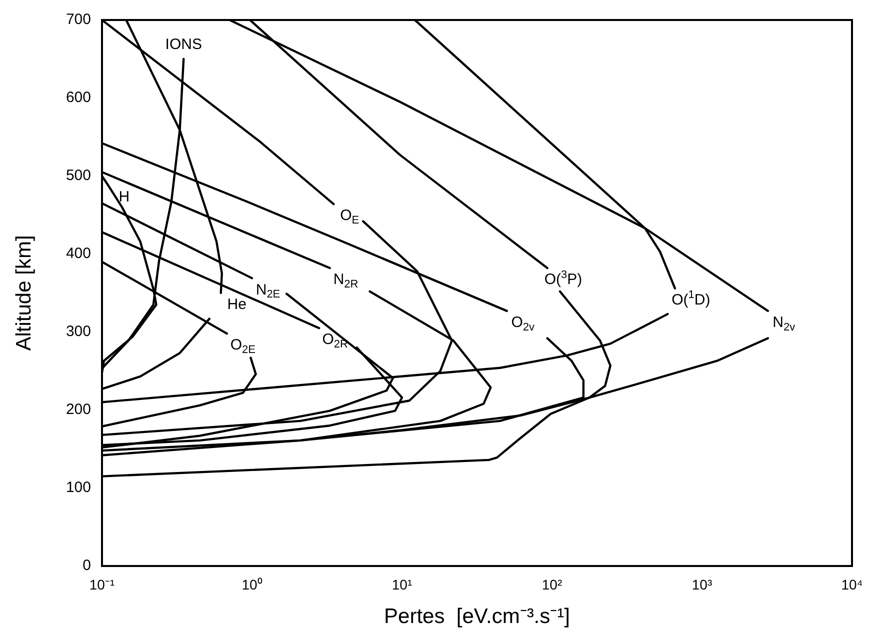 Image resolution: width=883 pixels, height=634 pixels. I want to click on y-tick-label: 200, so click(78, 409).